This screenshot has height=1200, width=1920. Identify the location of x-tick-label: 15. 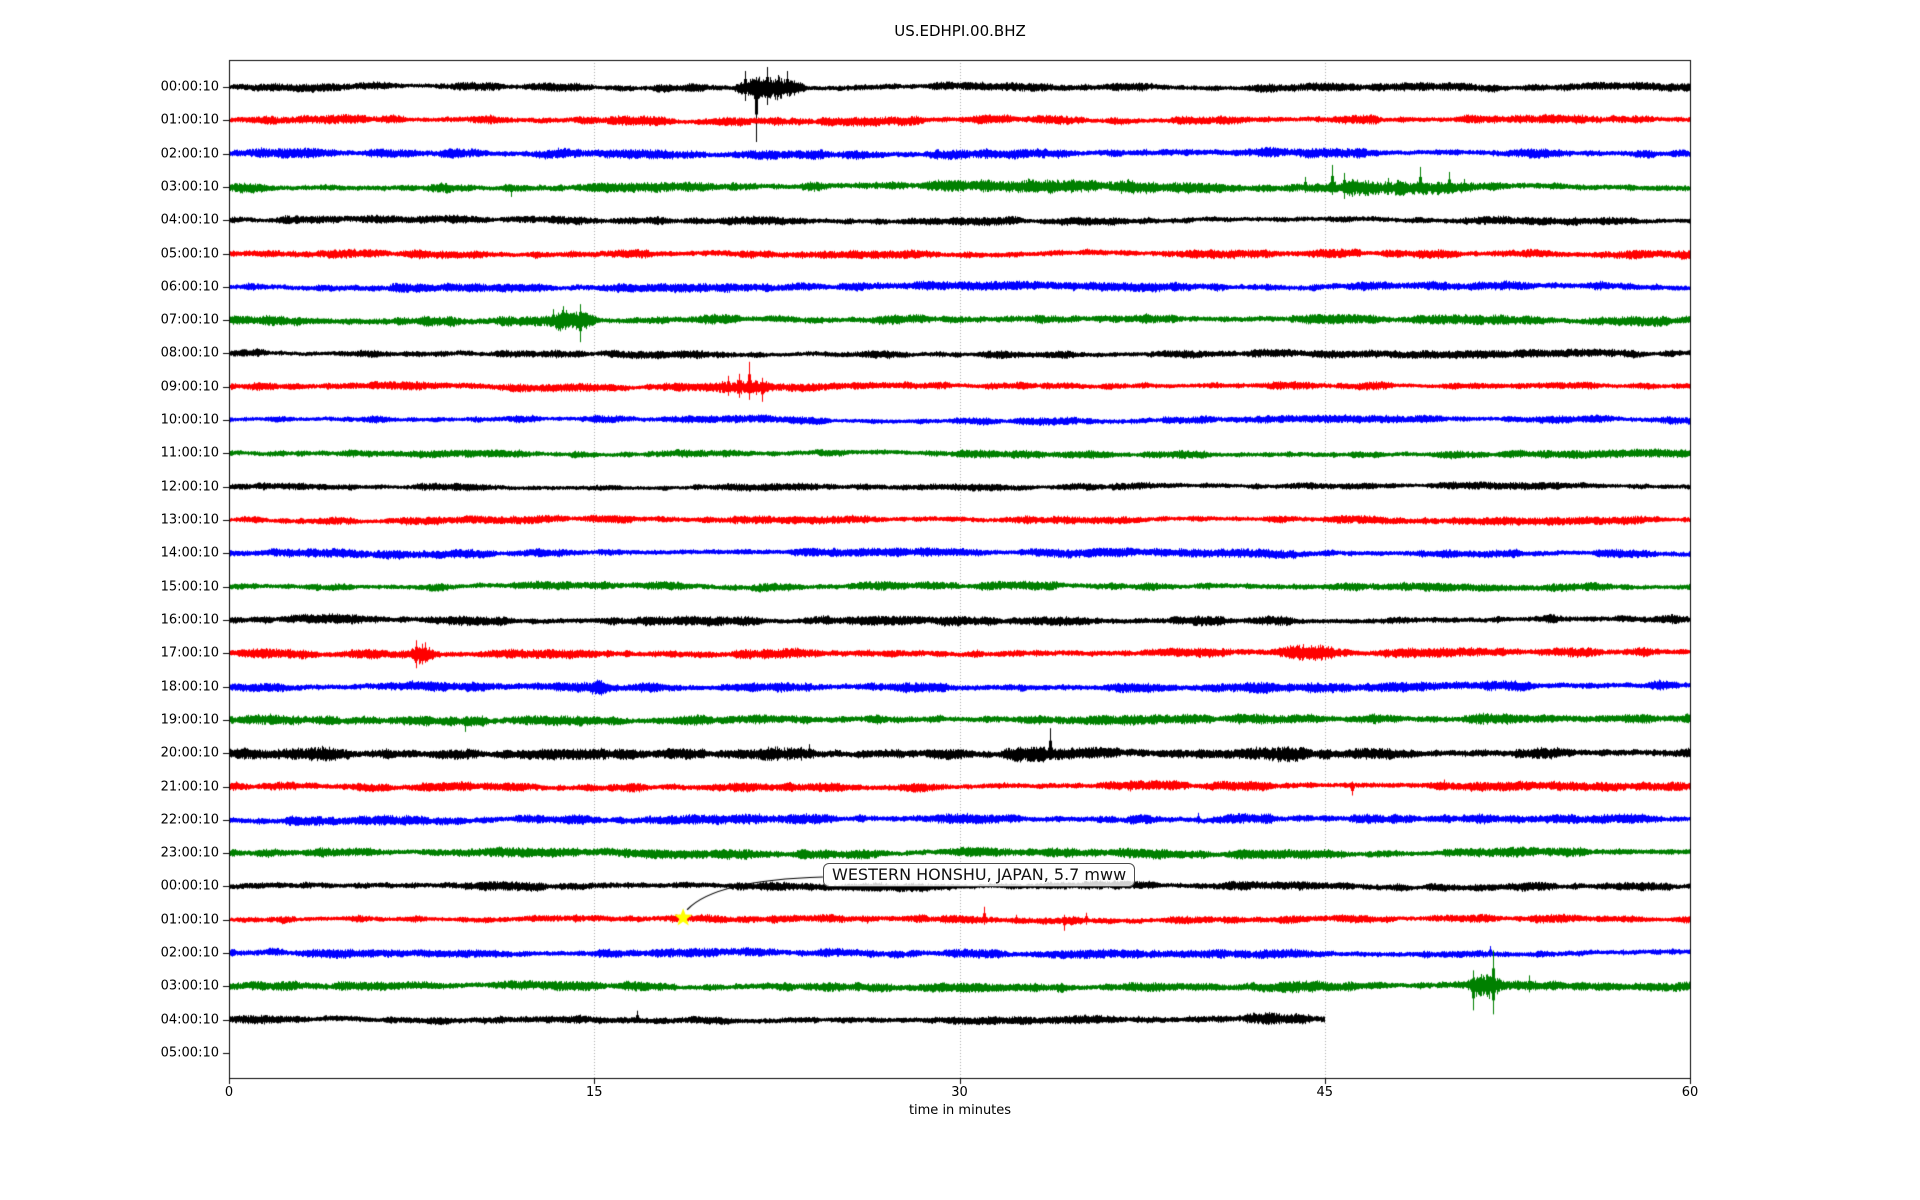
(594, 1092).